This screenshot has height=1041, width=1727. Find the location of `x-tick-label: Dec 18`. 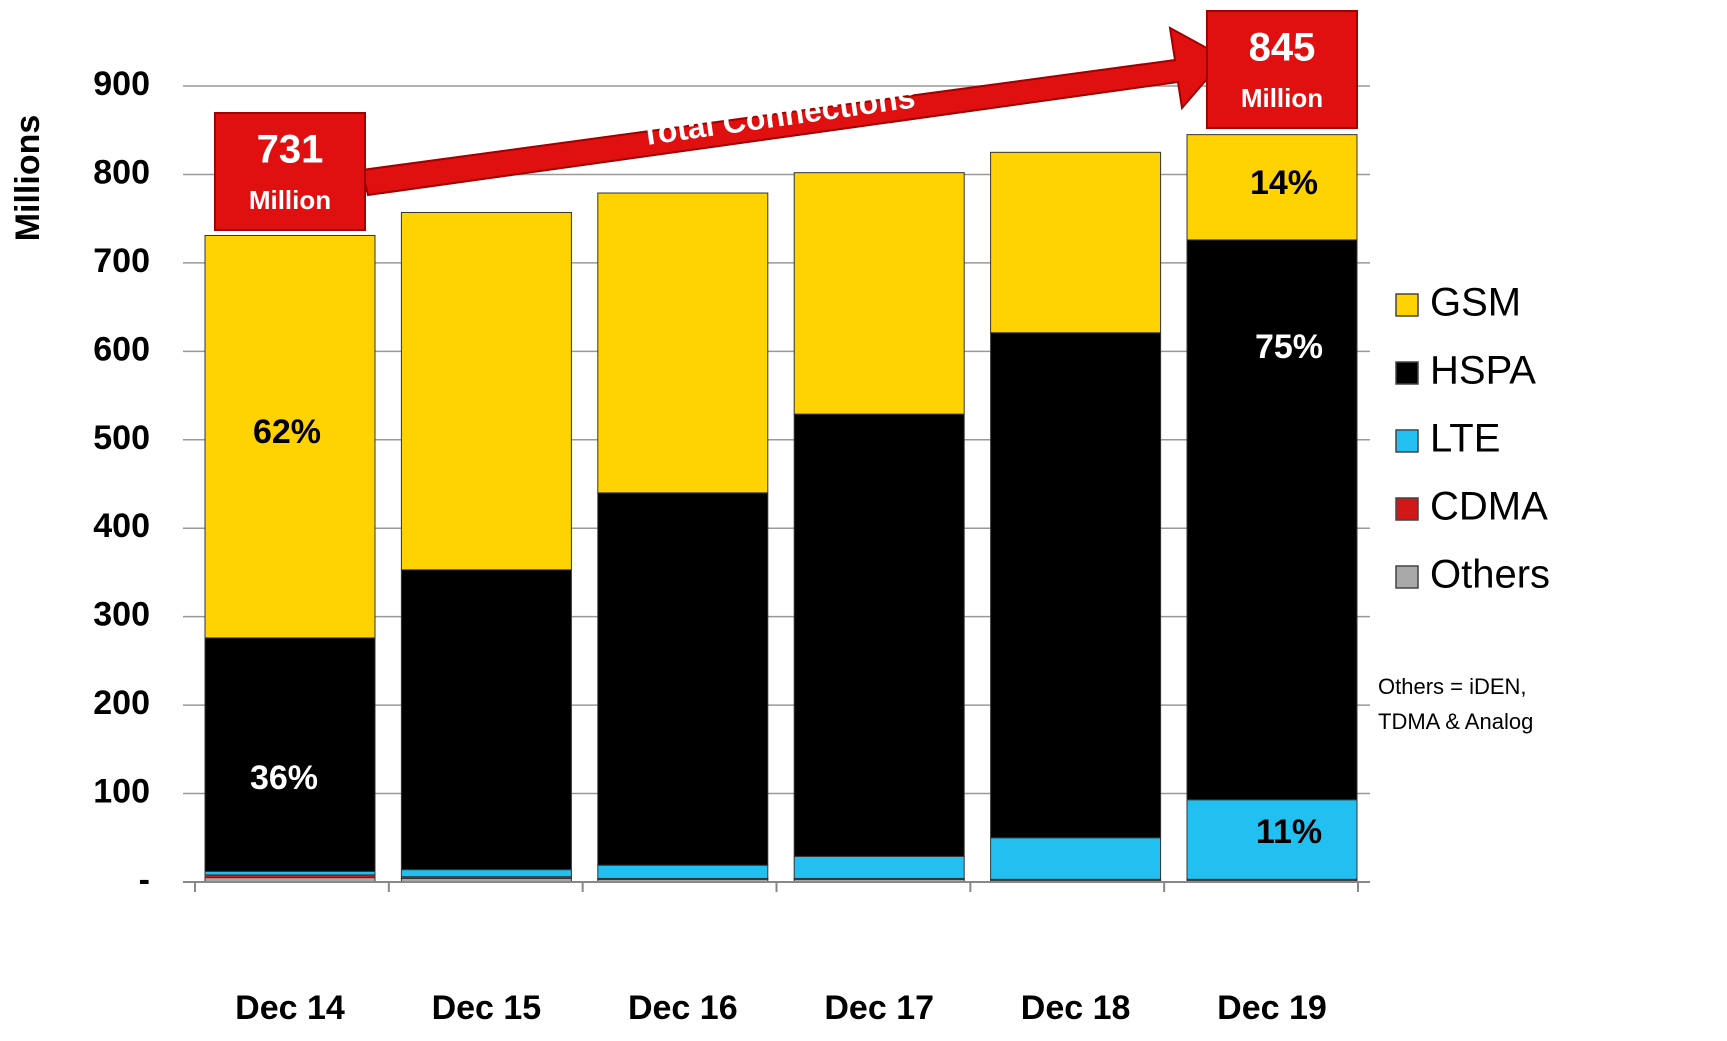

x-tick-label: Dec 18 is located at coordinates (1076, 1008).